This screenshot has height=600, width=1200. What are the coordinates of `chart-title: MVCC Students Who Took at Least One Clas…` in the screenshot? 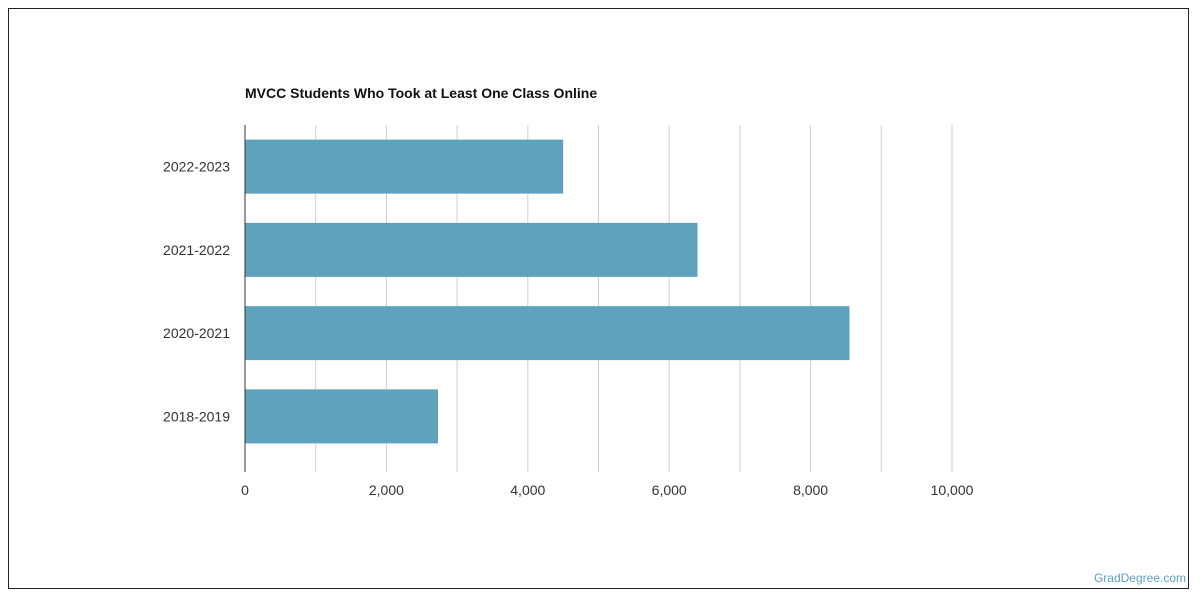 It's located at (421, 93).